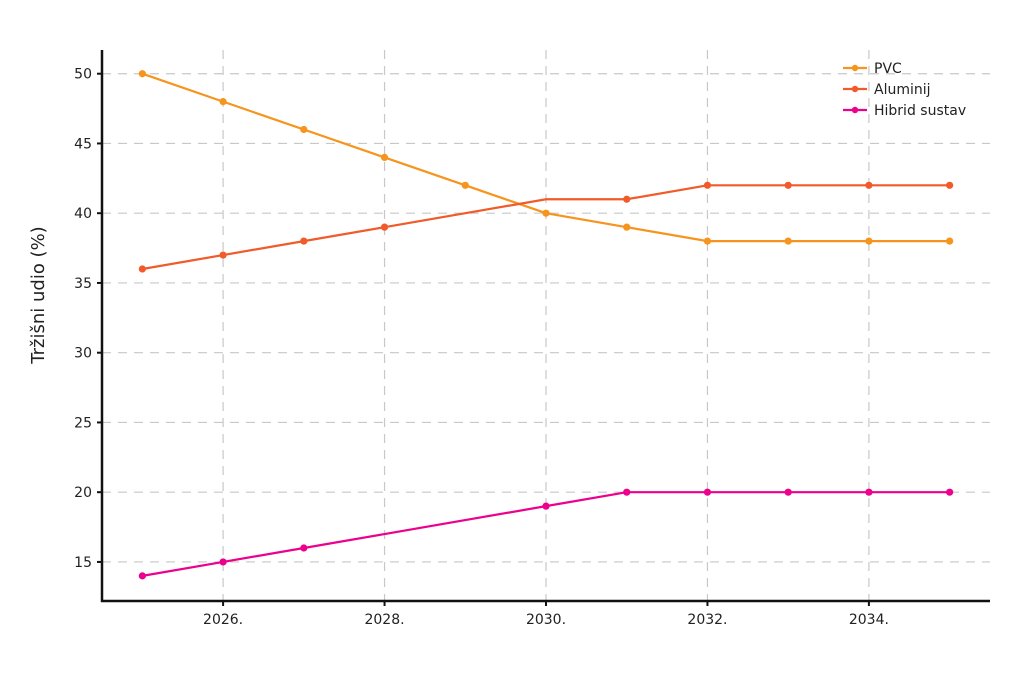 Image resolution: width=1024 pixels, height=681 pixels. Describe the element at coordinates (855, 68) in the screenshot. I see `legend-marker-pvc` at that location.